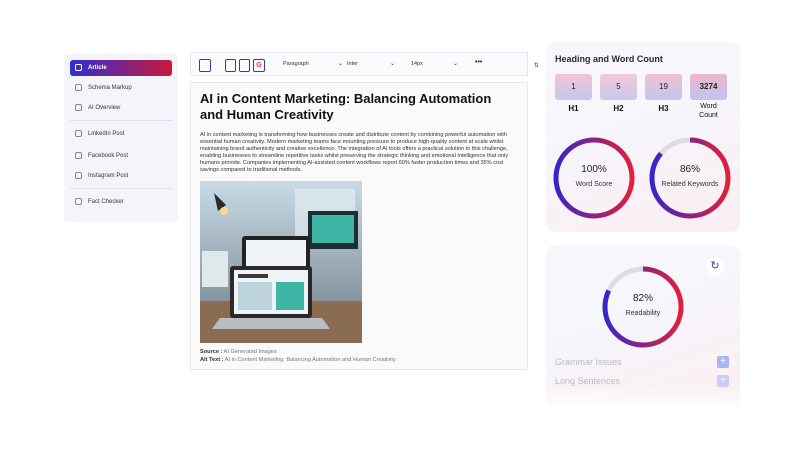 This screenshot has width=800, height=450. What do you see at coordinates (609, 59) in the screenshot?
I see `panel-title: Heading and Word Count` at bounding box center [609, 59].